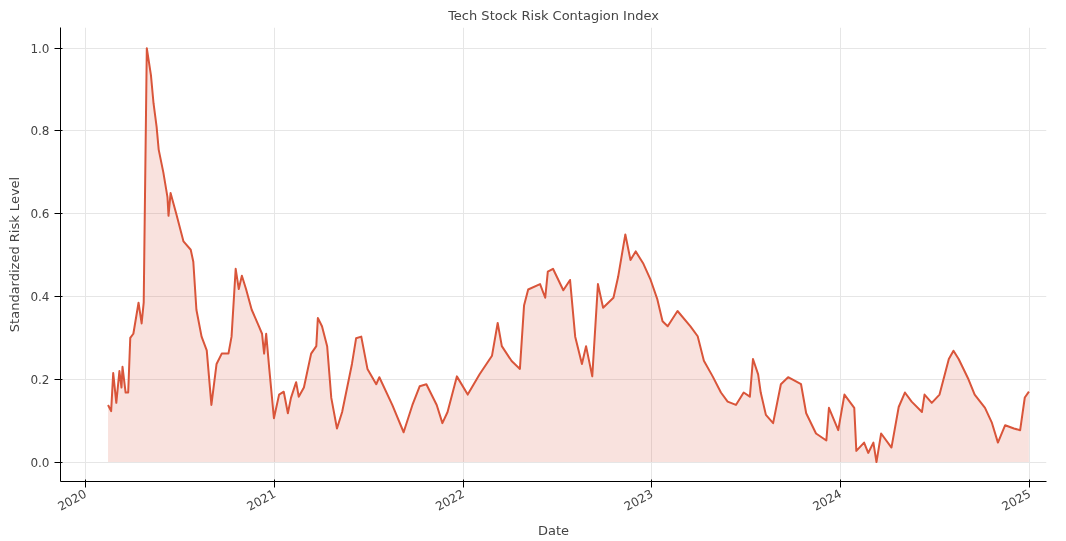 The height and width of the screenshot is (541, 1066). I want to click on x-axis-title: Date, so click(553, 531).